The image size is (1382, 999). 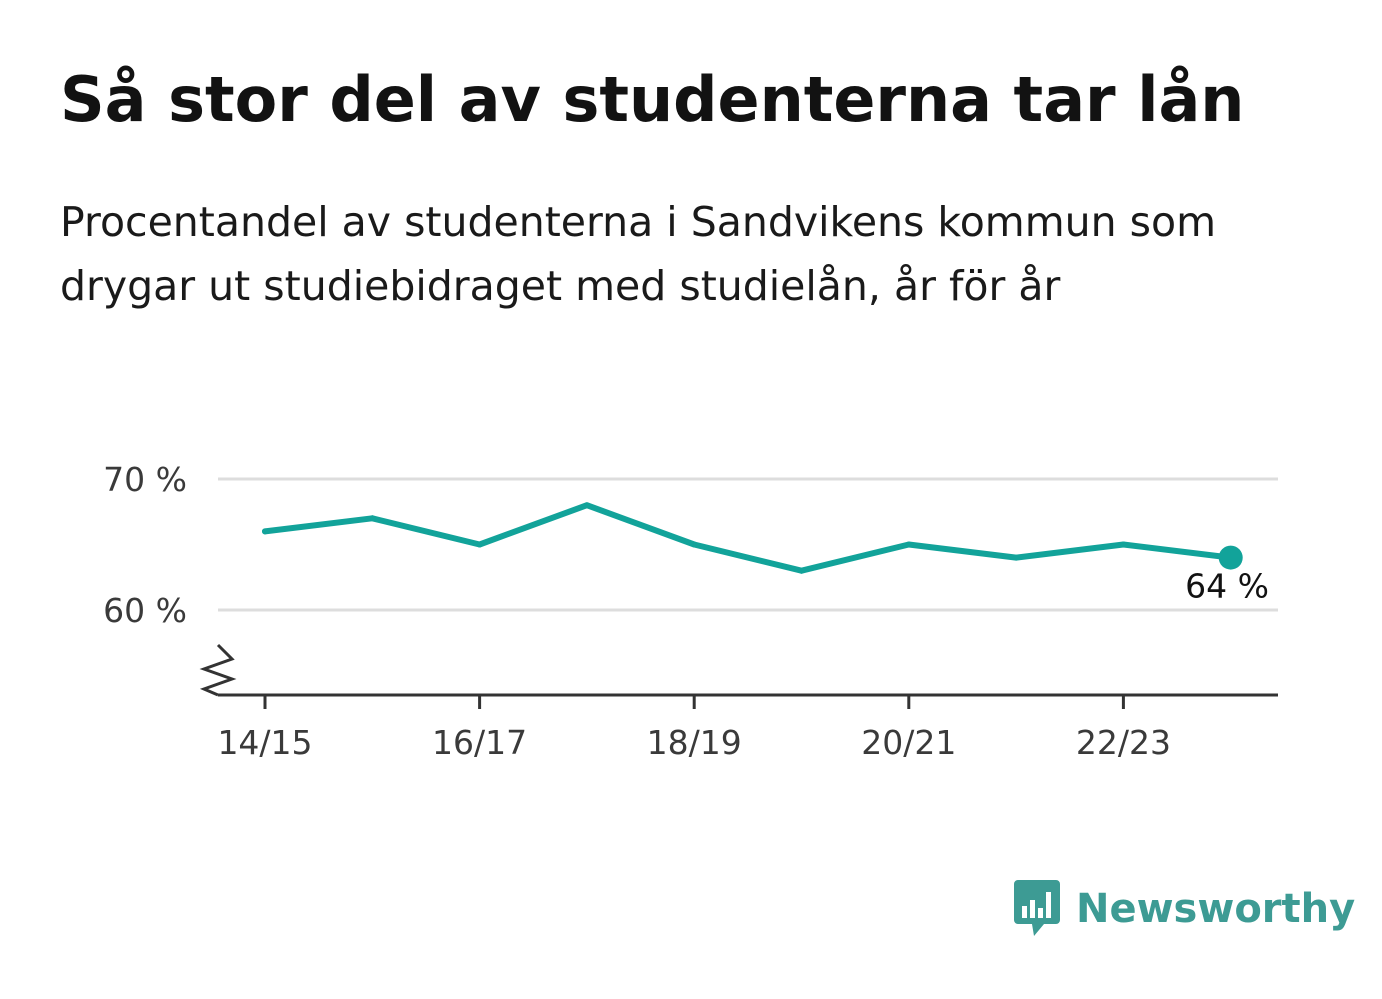 What do you see at coordinates (1230, 557) in the screenshot?
I see `end-point-marker` at bounding box center [1230, 557].